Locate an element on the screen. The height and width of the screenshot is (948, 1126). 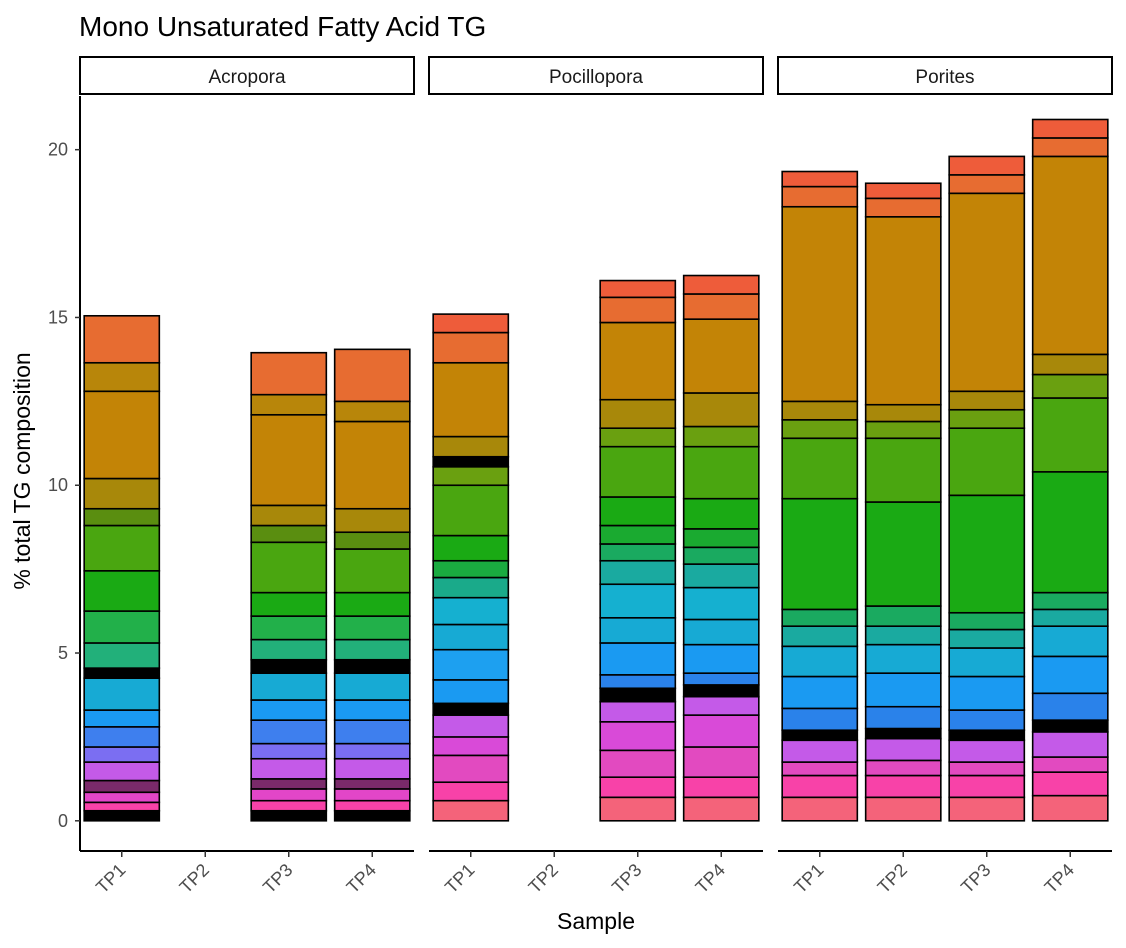
x-tick-label: TP4 is located at coordinates (361, 878).